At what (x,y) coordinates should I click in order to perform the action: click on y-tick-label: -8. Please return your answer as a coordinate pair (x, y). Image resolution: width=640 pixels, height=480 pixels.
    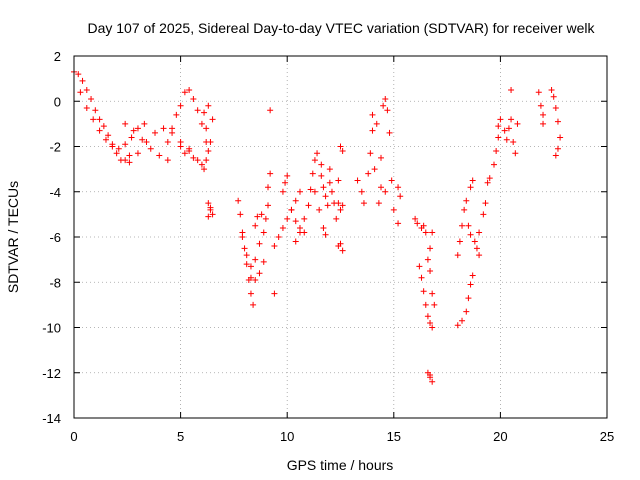
    Looking at the image, I should click on (55, 282).